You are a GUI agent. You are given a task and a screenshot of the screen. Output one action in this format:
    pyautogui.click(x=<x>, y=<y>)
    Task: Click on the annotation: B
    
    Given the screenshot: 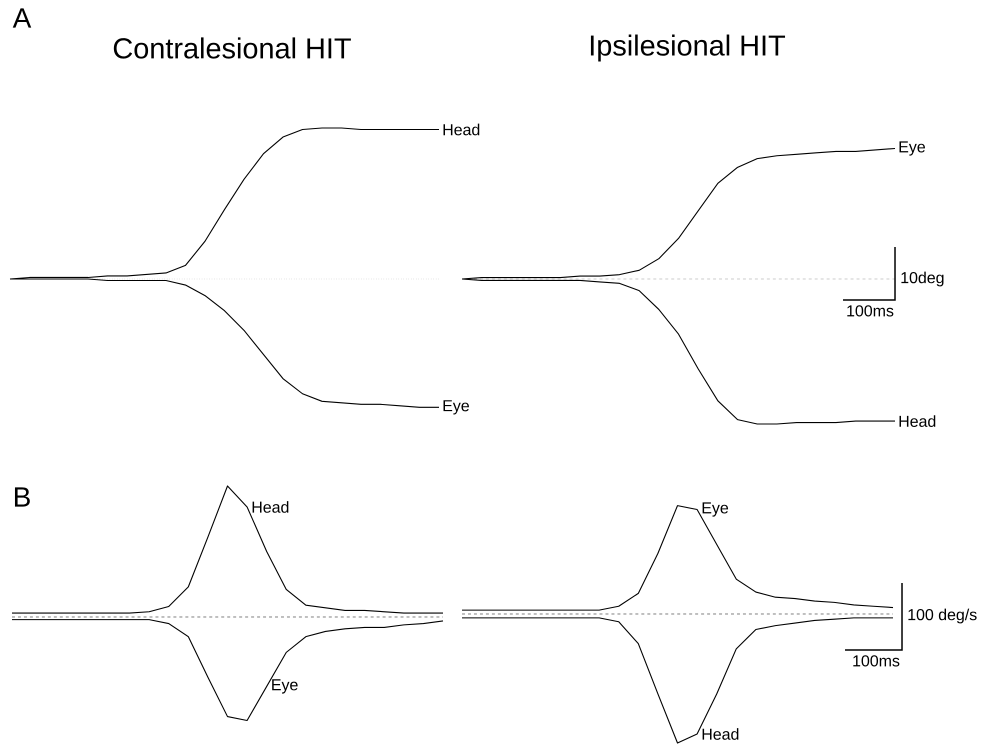 What is the action you would take?
    pyautogui.click(x=22, y=497)
    